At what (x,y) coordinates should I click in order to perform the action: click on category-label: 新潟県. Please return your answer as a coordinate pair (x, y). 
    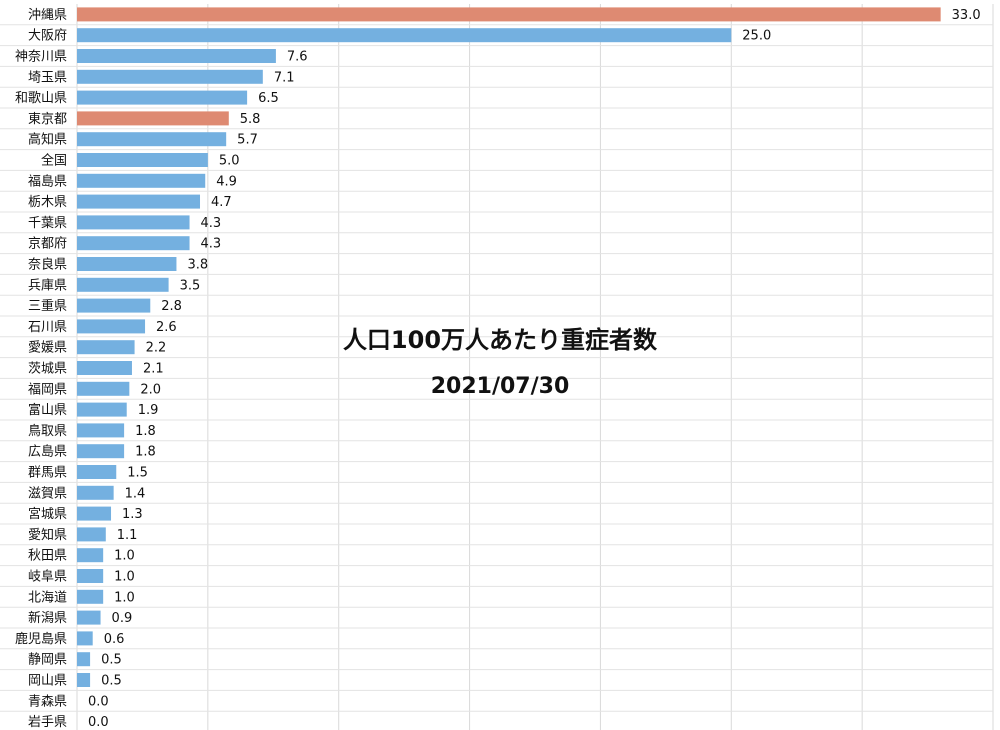
    Looking at the image, I should click on (47, 618).